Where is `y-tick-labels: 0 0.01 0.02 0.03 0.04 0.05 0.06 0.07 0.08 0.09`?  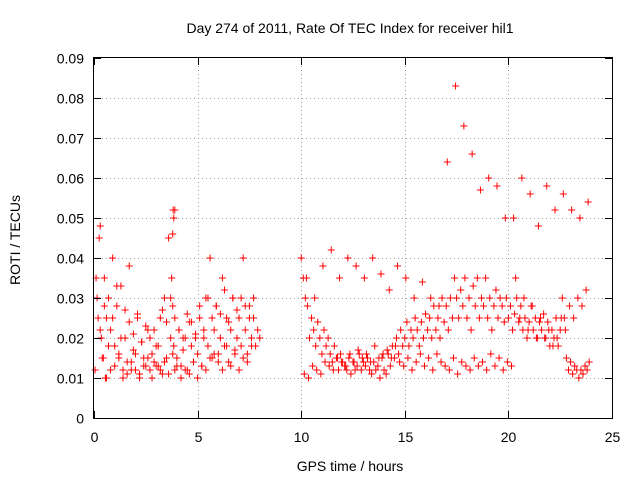 y-tick-labels: 0 0.01 0.02 0.03 0.04 0.05 0.06 0.07 0.08 0.09 is located at coordinates (70, 239).